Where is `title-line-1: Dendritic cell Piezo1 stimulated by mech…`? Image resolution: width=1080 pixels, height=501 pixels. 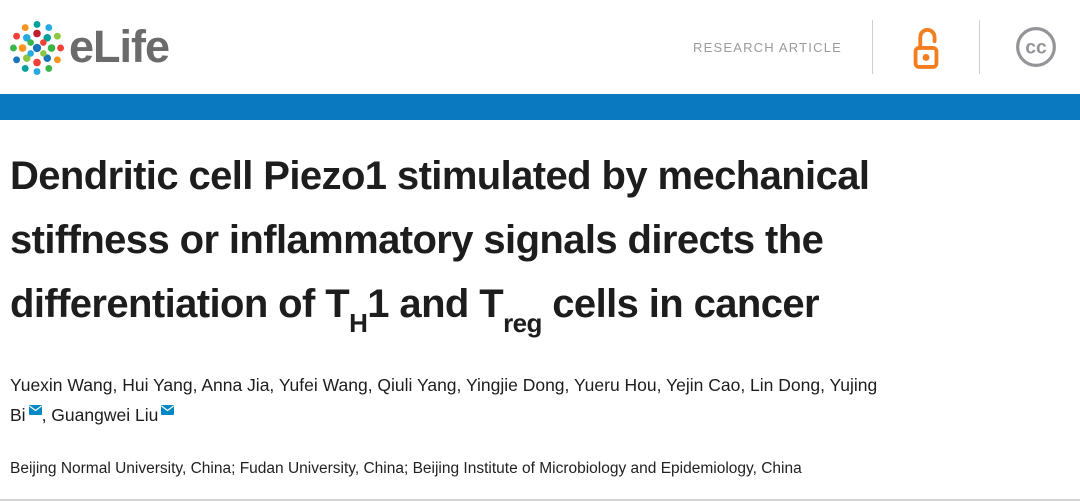 title-line-1: Dendritic cell Piezo1 stimulated by mech… is located at coordinates (440, 176).